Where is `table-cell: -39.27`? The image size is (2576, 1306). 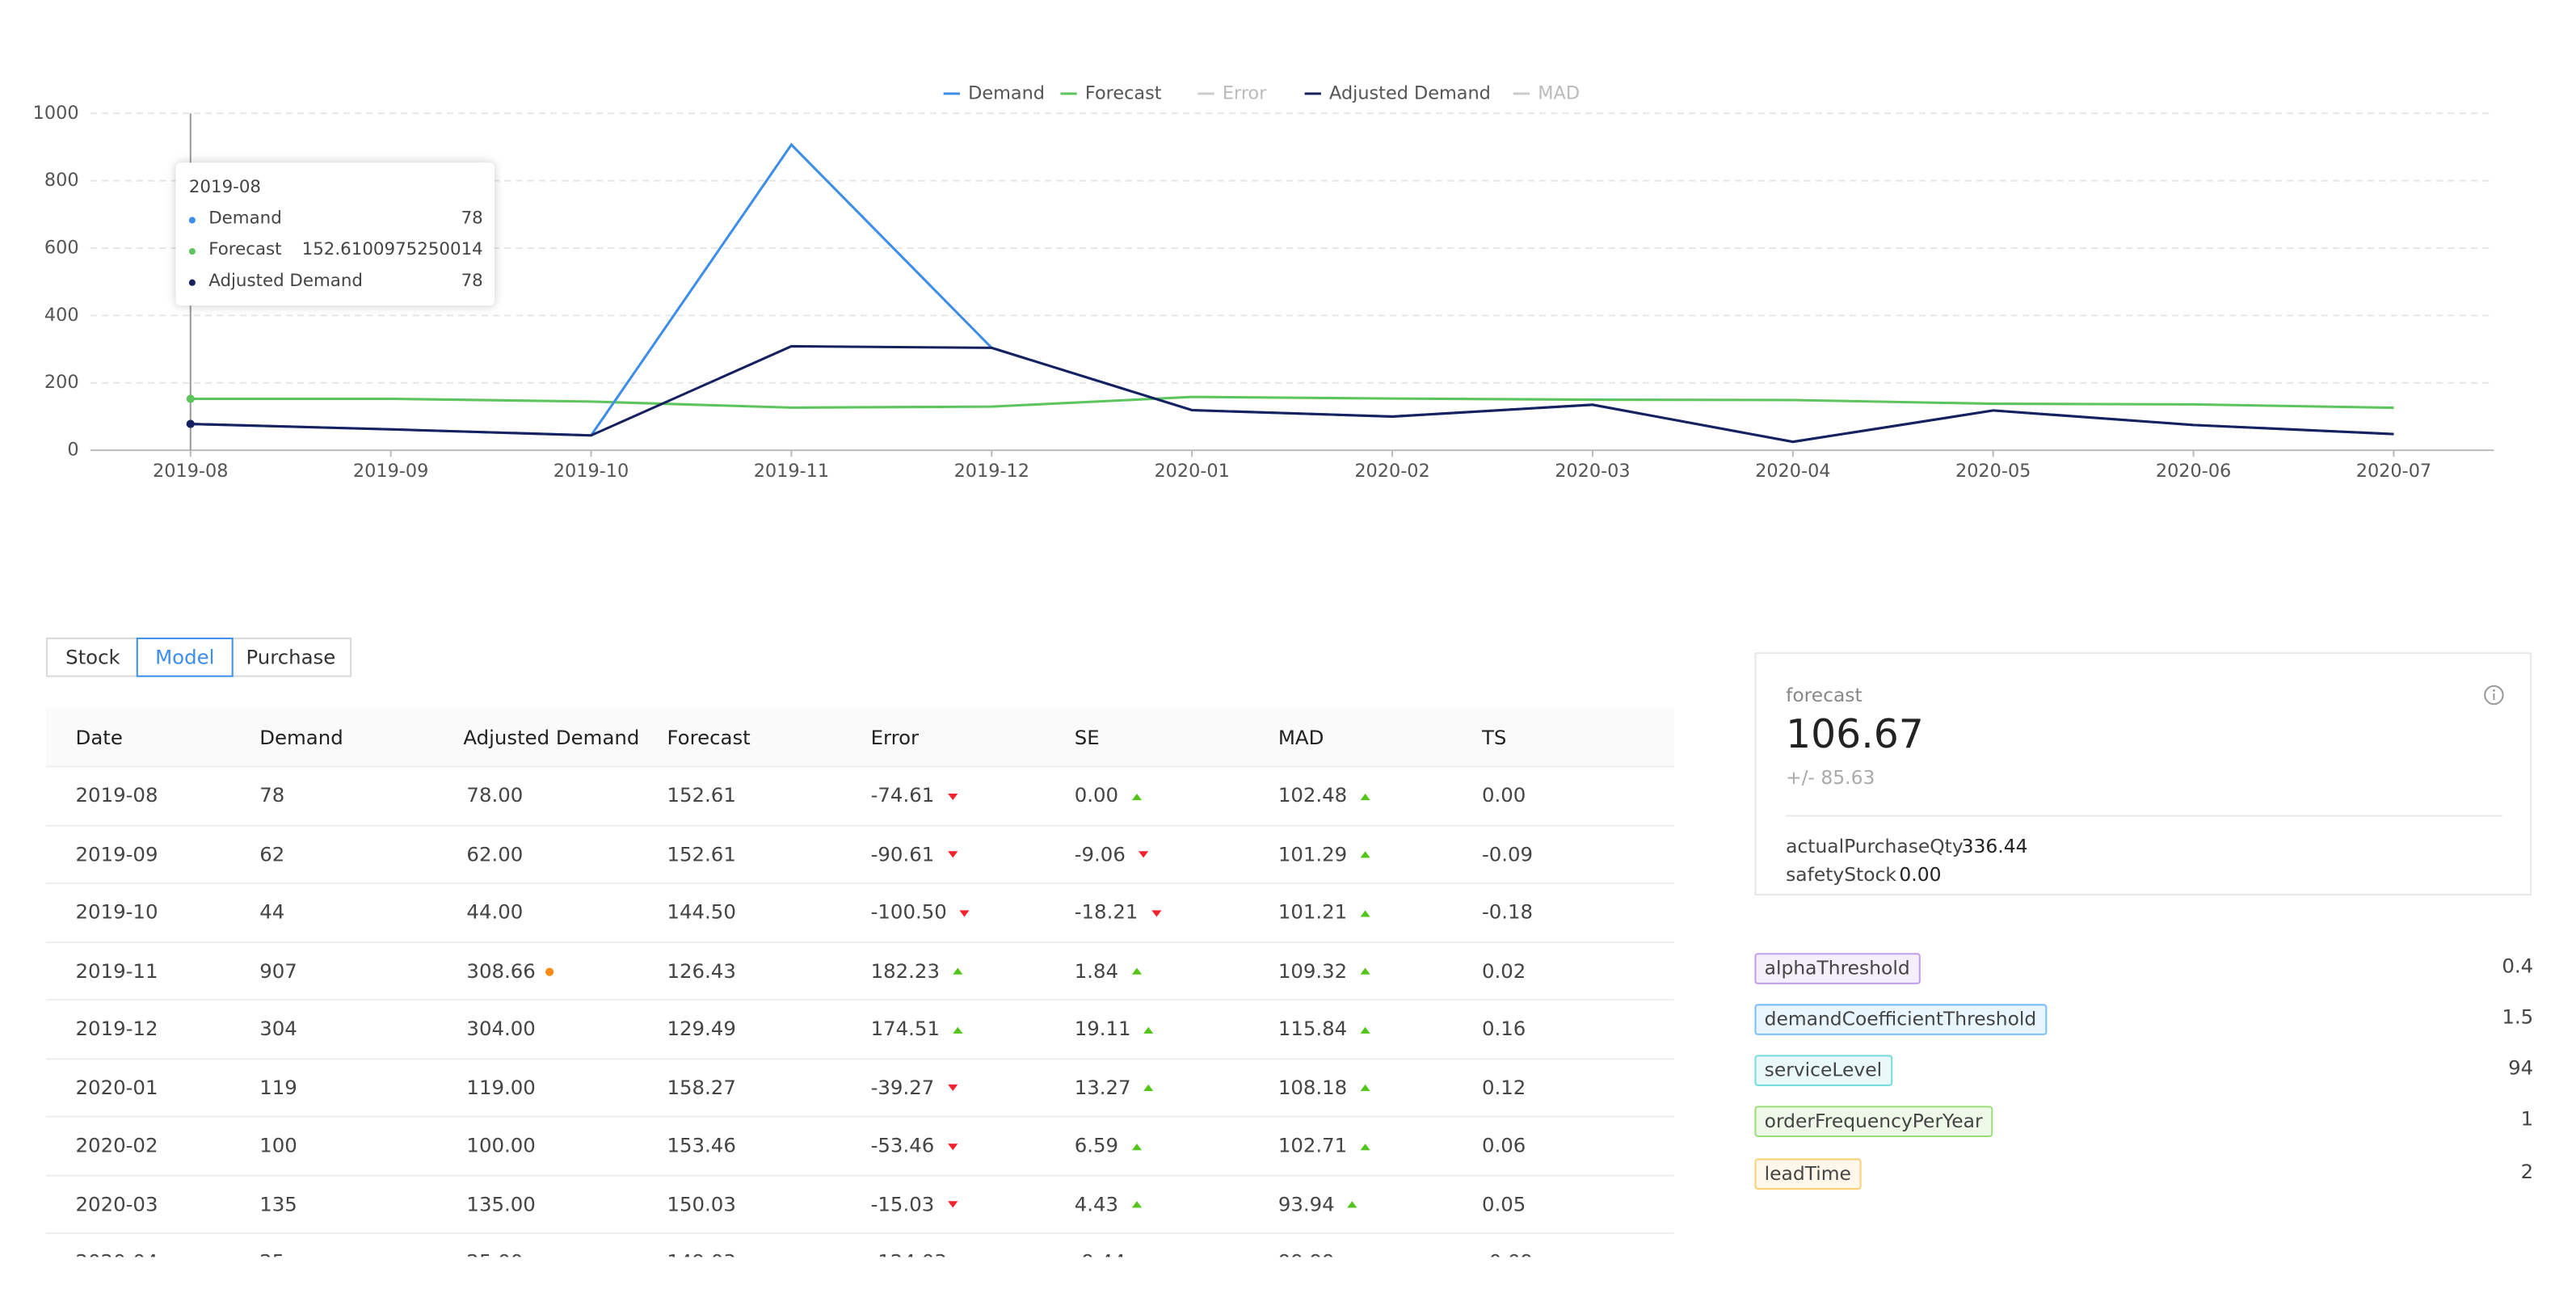 table-cell: -39.27 is located at coordinates (914, 1087).